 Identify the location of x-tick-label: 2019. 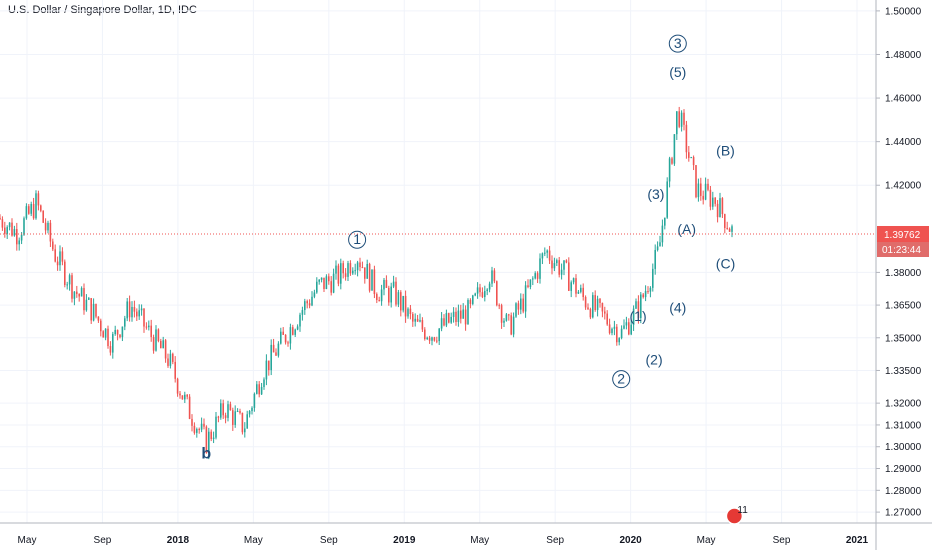
(404, 540).